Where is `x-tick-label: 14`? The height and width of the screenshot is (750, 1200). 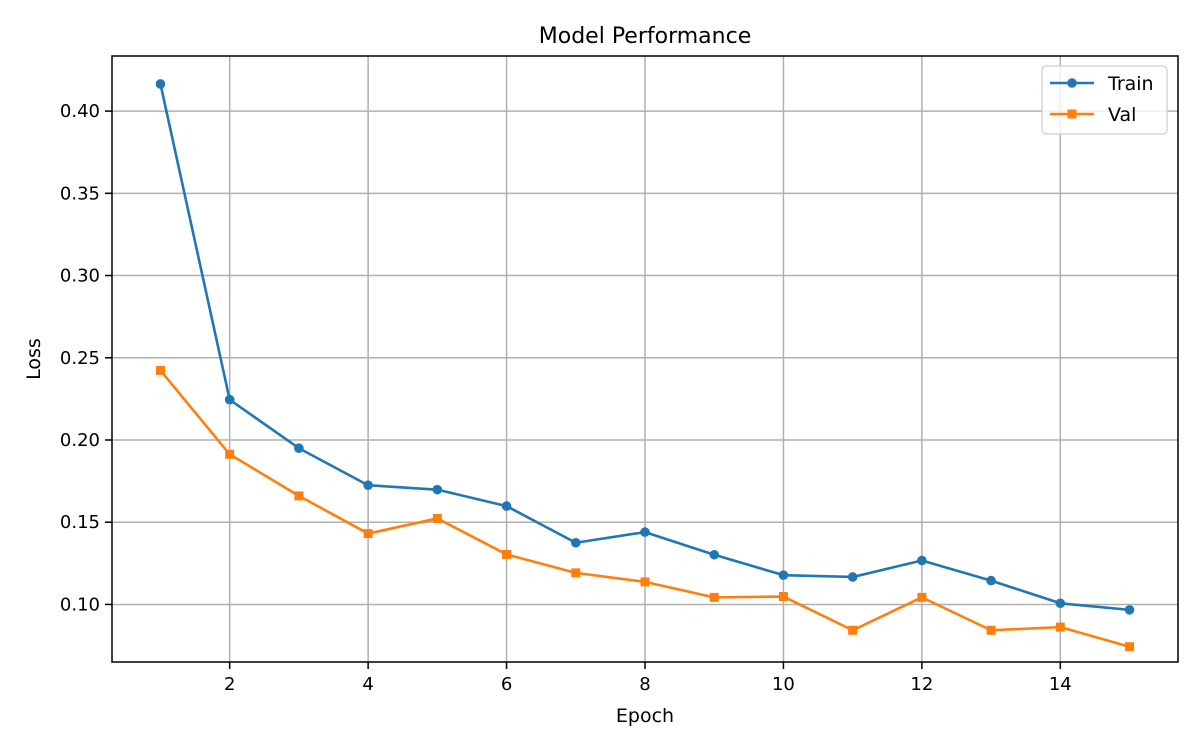 x-tick-label: 14 is located at coordinates (1060, 684).